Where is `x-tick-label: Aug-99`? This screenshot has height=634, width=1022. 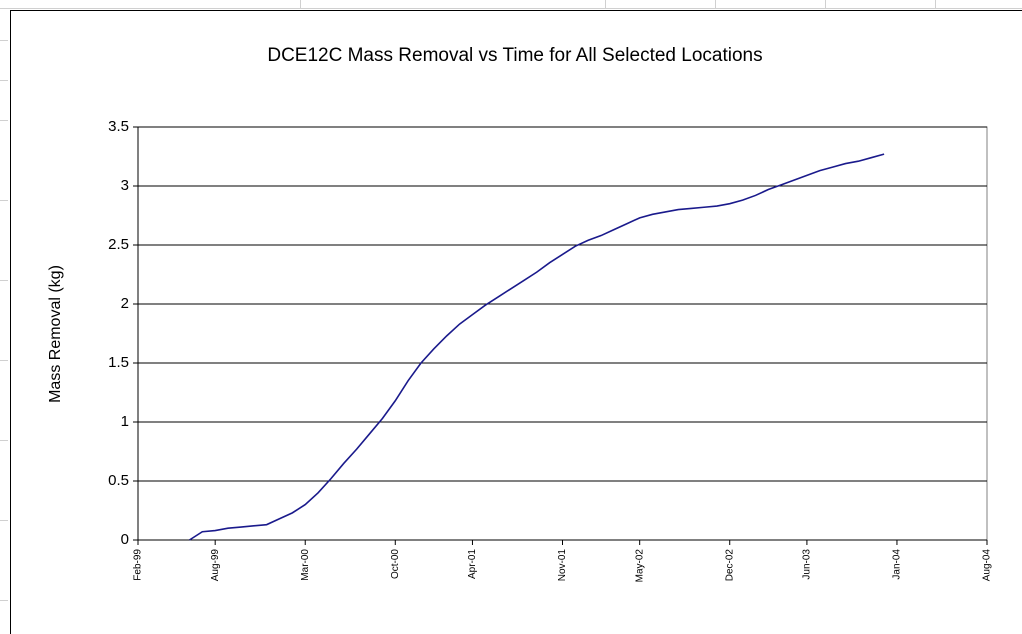 x-tick-label: Aug-99 is located at coordinates (215, 565).